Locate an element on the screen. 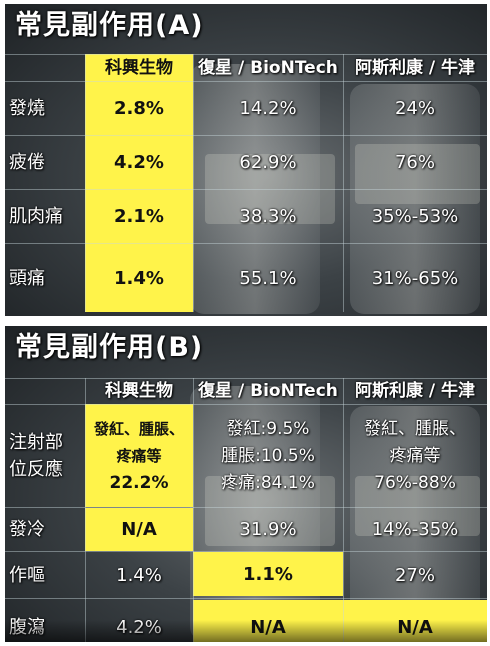 The width and height of the screenshot is (490, 646). cell-line: 發紅:9.5% is located at coordinates (268, 428).